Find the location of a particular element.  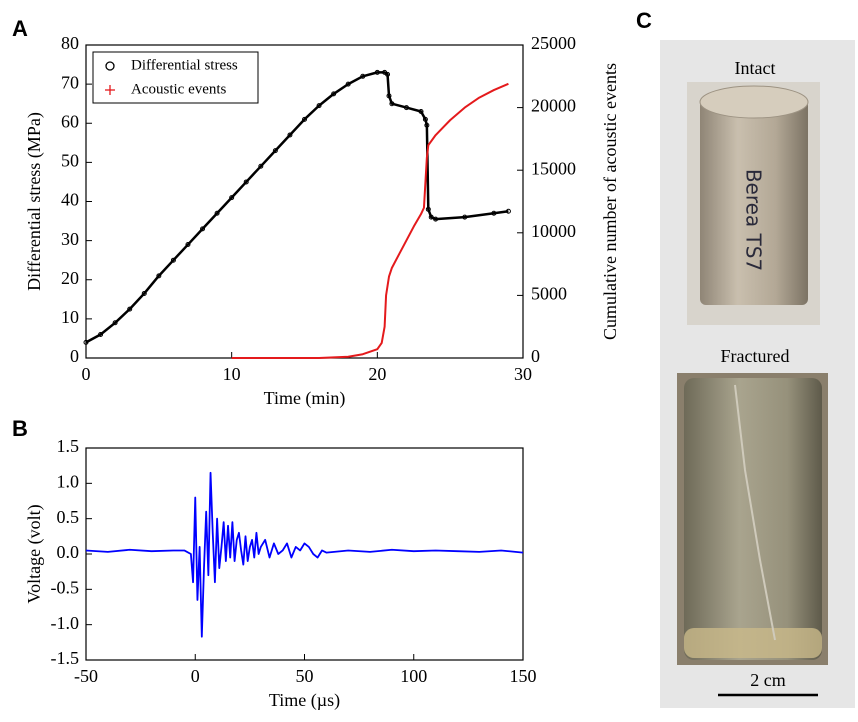

y2-tick-label: 15000 is located at coordinates (553, 168).